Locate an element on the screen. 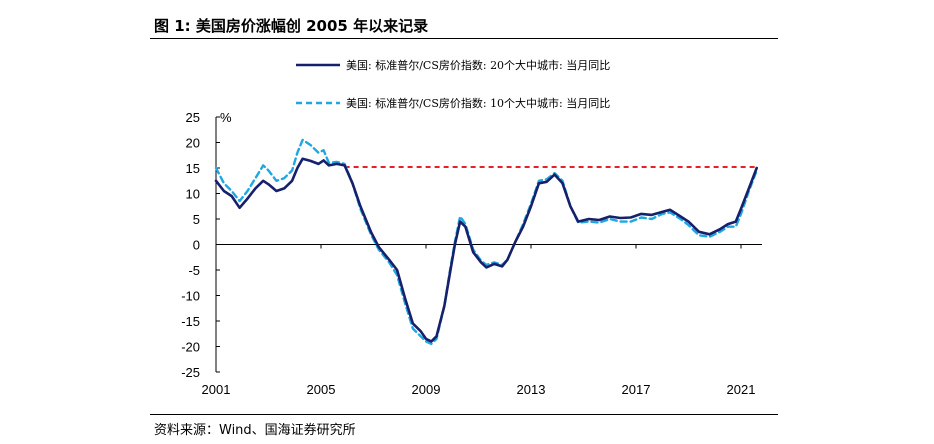 This screenshot has height=444, width=934. figure-title: 图 1: 美国房价涨幅创 2005 年以来记录 is located at coordinates (291, 26).